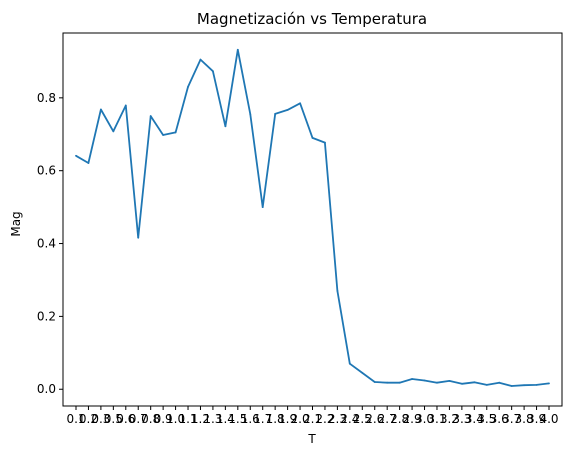  I want to click on x-tick-label: 3.5, so click(486, 419).